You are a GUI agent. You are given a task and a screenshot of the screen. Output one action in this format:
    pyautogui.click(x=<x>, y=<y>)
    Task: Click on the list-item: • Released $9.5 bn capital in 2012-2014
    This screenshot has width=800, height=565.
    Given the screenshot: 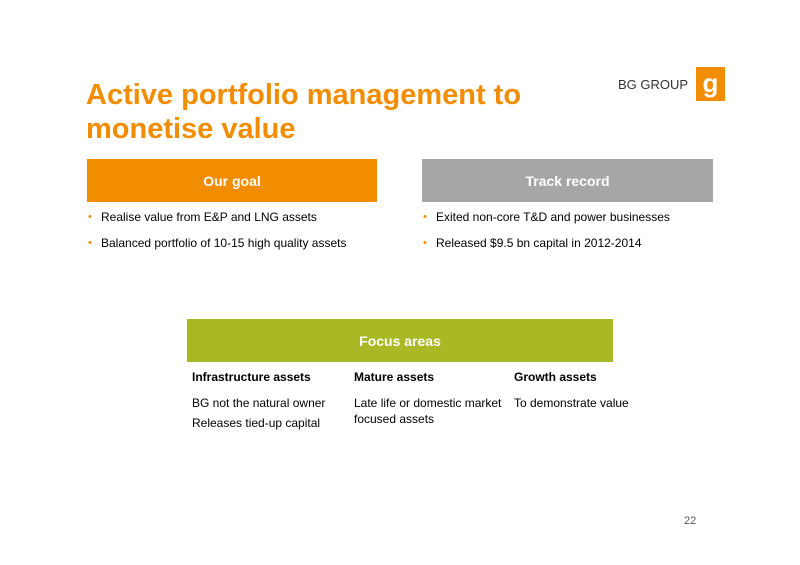 What is the action you would take?
    pyautogui.click(x=572, y=249)
    